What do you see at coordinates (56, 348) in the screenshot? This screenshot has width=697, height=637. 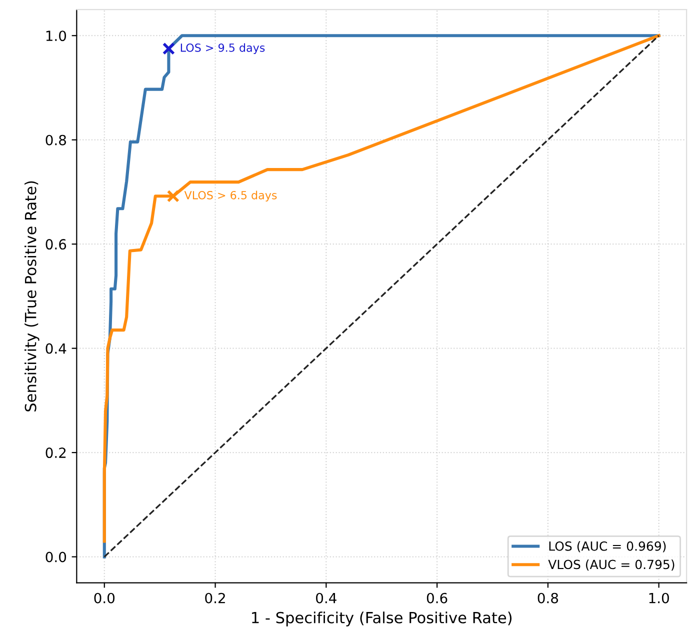 I see `y-tick-label: 0.4` at bounding box center [56, 348].